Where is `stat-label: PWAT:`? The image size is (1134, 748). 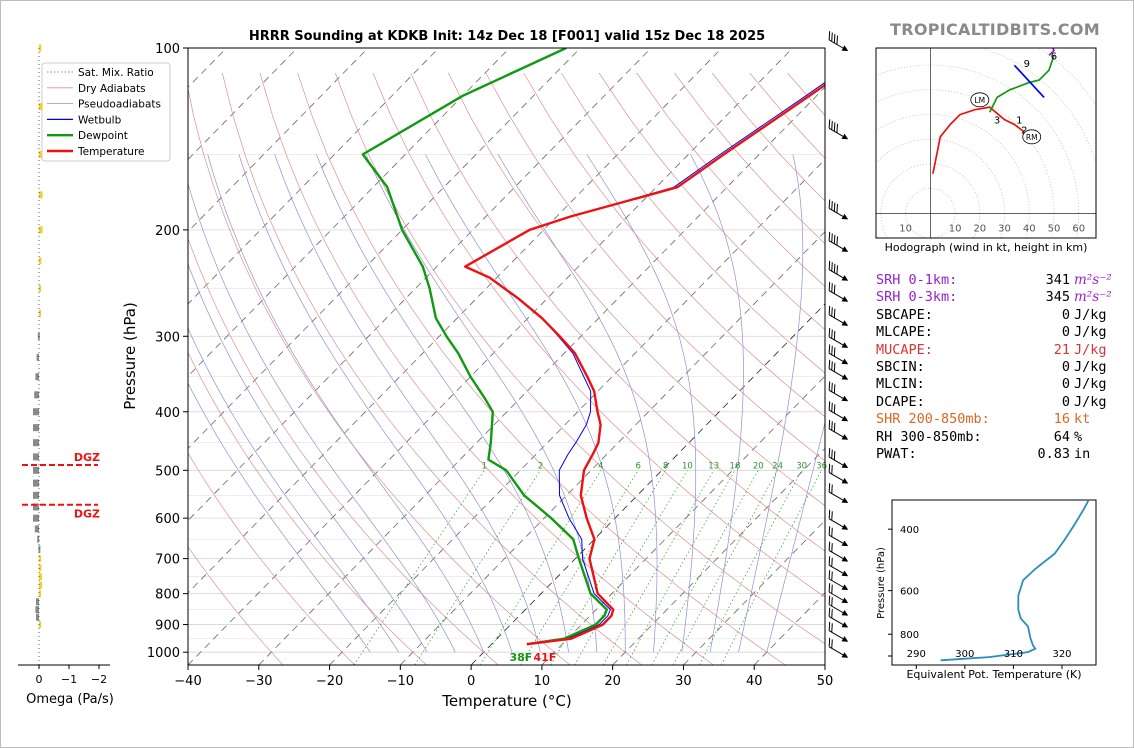
stat-label: PWAT: is located at coordinates (896, 453).